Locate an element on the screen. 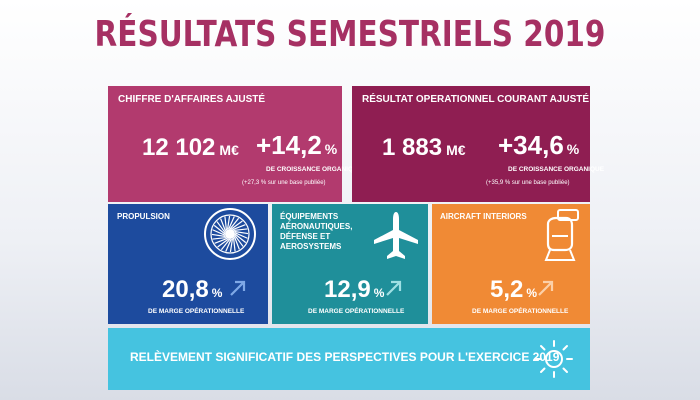 This screenshot has height=400, width=700. revenue-growth: +14,2 is located at coordinates (289, 145).